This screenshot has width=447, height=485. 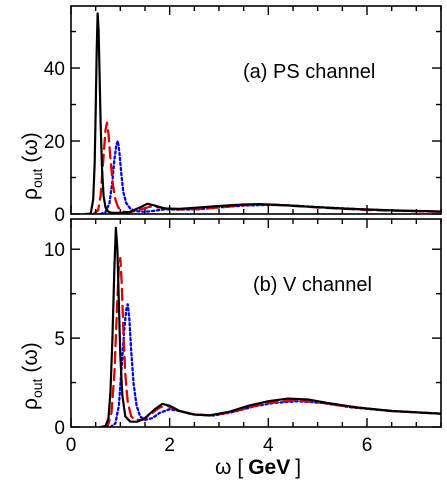 What do you see at coordinates (54, 142) in the screenshot?
I see `ps-ytick-label: 20` at bounding box center [54, 142].